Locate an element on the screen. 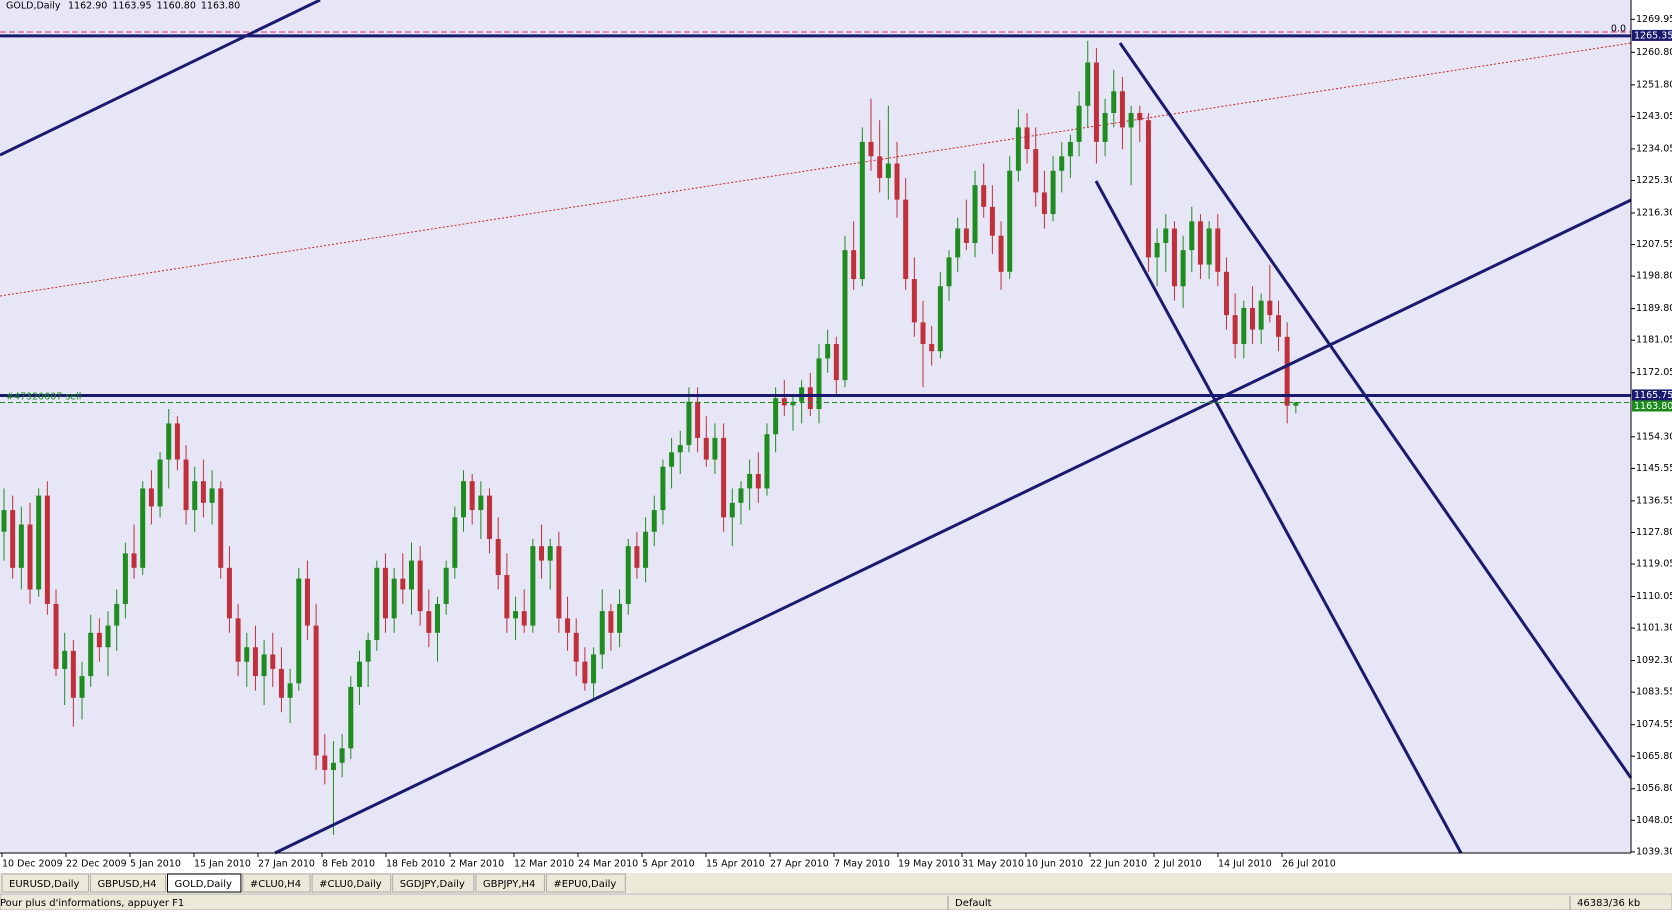 The height and width of the screenshot is (914, 1672). chart-tab-label: EURUSD,Daily is located at coordinates (44, 884).